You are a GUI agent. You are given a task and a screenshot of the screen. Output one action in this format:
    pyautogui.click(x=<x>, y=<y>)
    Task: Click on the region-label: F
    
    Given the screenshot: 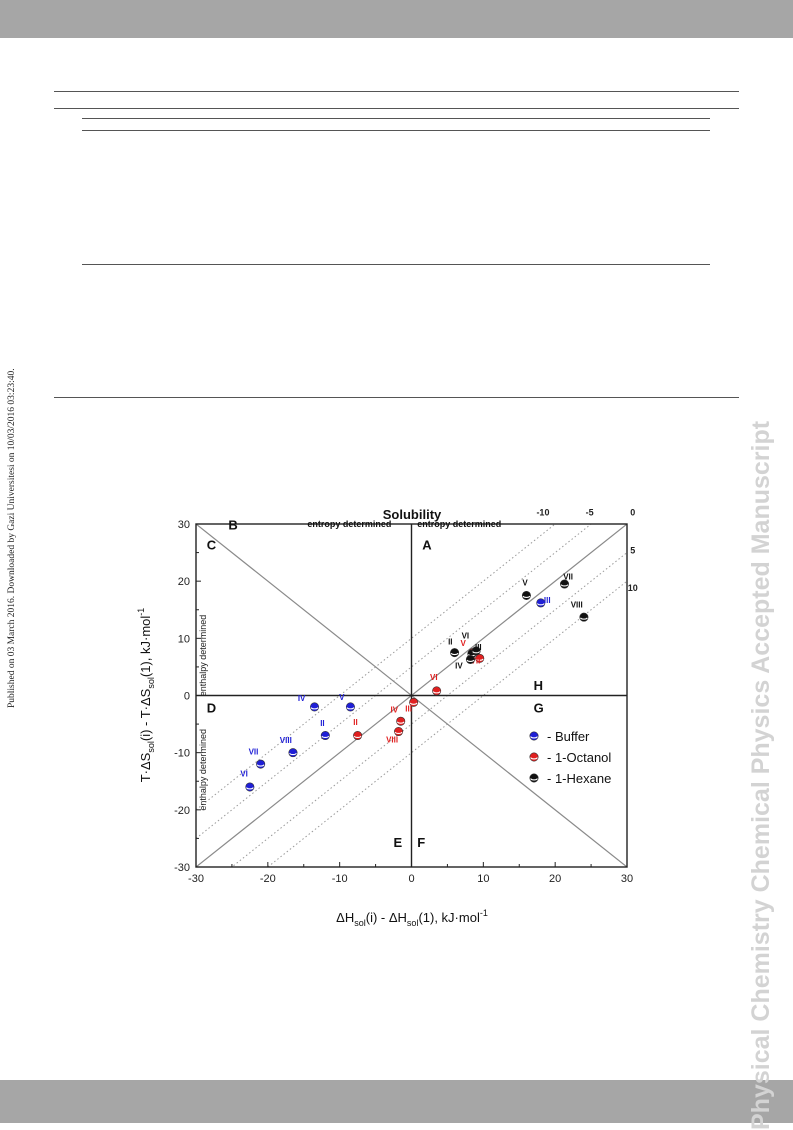 What is the action you would take?
    pyautogui.click(x=421, y=842)
    